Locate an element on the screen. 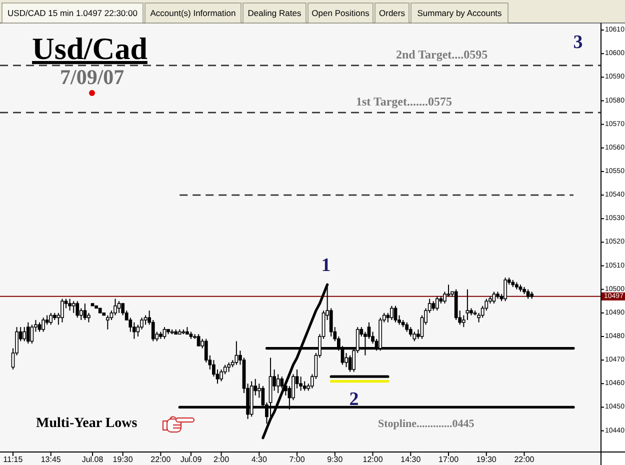 The image size is (625, 465). x-tick-label: 17:00 is located at coordinates (449, 459).